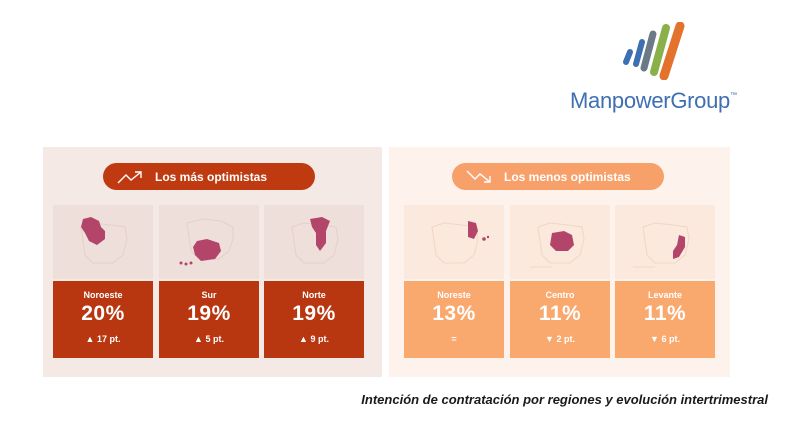  Describe the element at coordinates (211, 176) in the screenshot. I see `most-optimistic-title: Los más optimistas` at that location.